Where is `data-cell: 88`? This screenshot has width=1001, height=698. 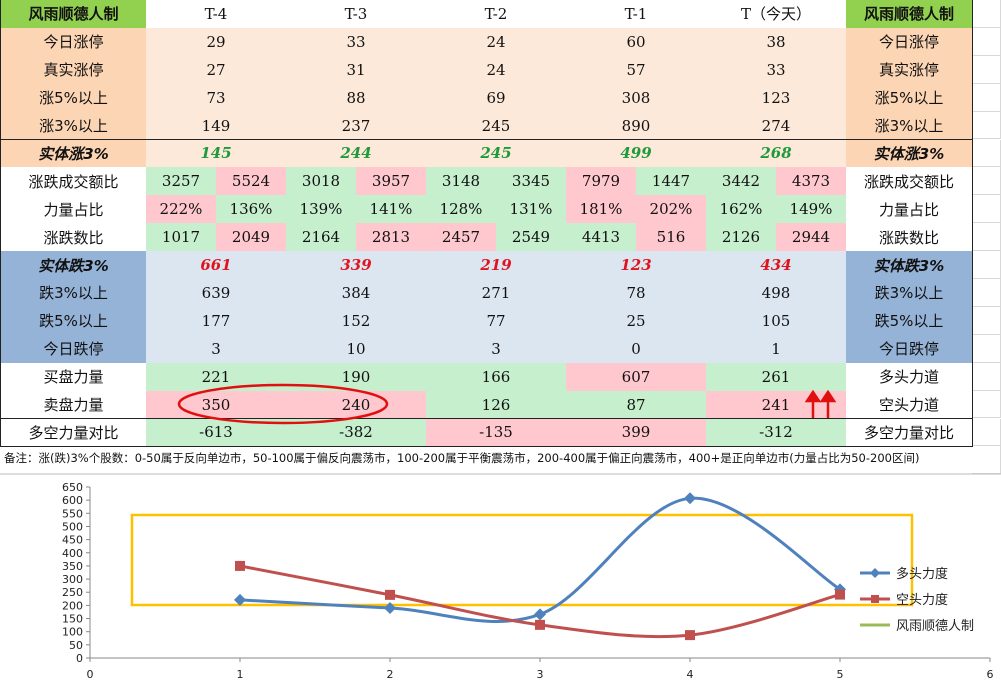
data-cell: 88 is located at coordinates (356, 98).